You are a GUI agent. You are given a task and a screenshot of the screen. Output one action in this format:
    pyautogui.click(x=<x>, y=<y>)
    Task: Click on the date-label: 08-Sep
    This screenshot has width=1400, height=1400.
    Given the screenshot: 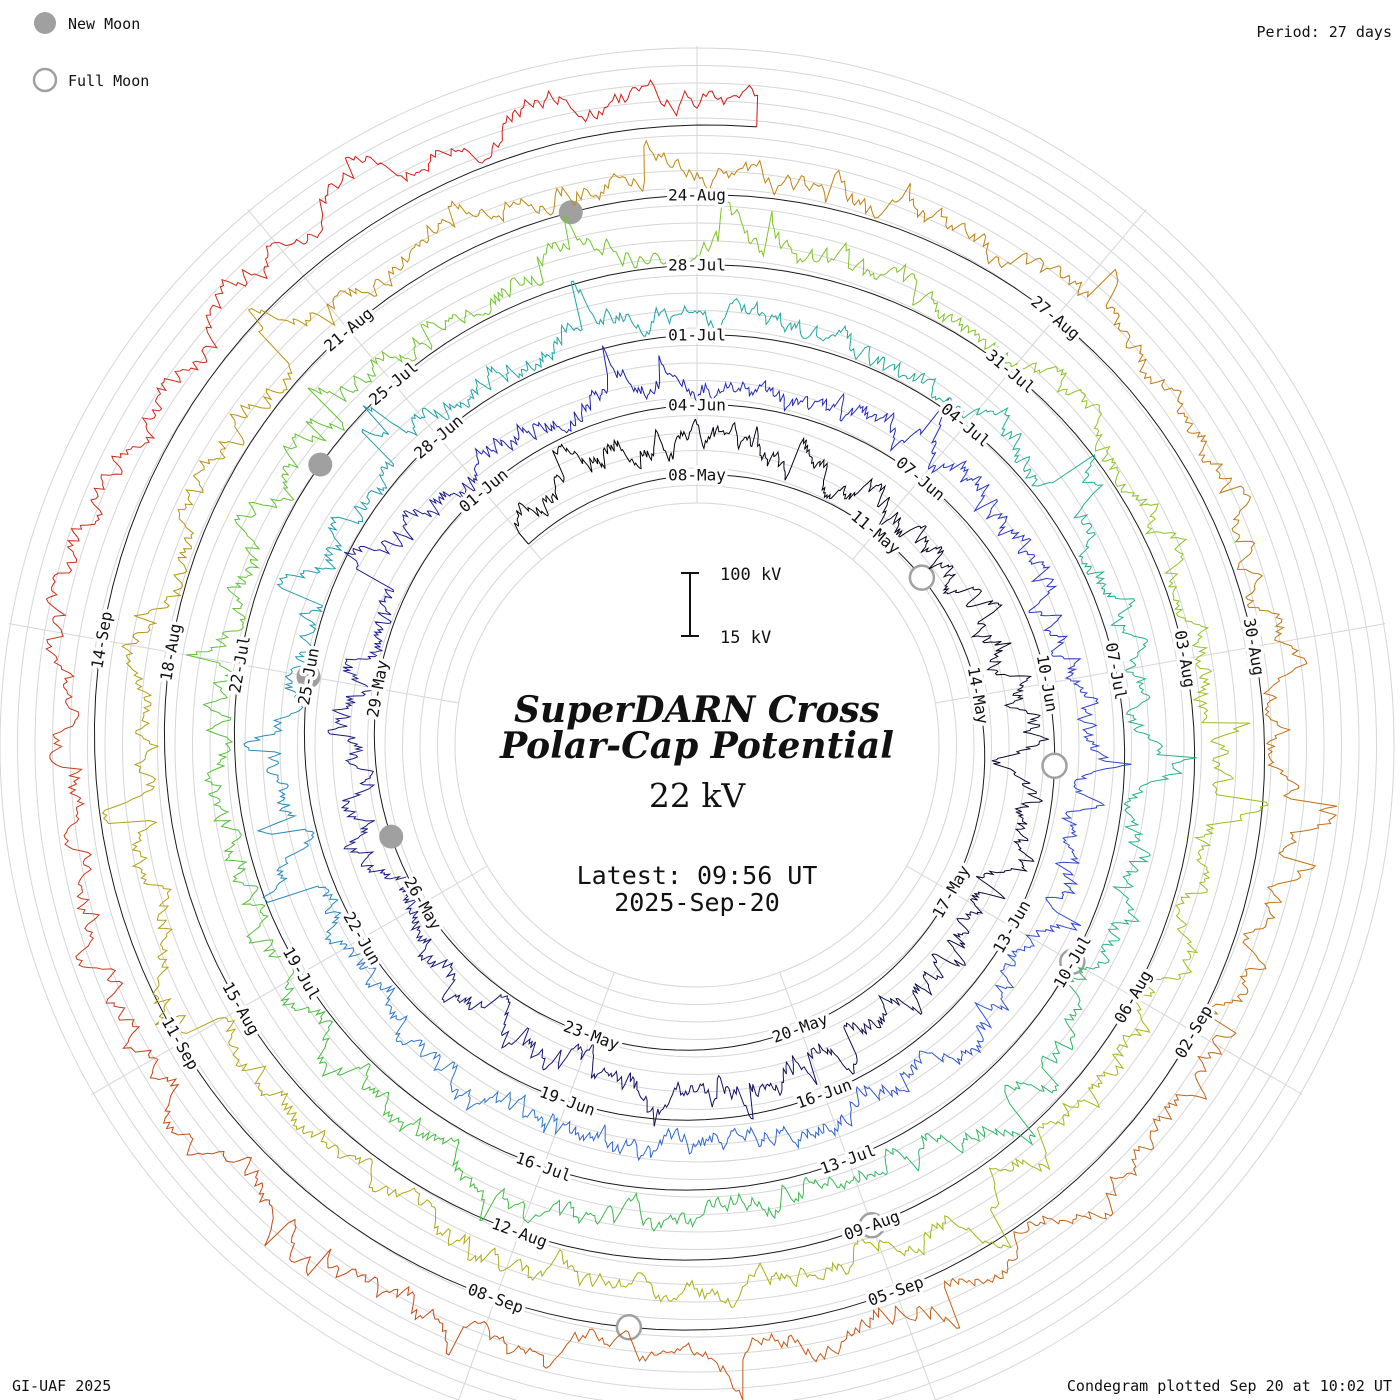 What is the action you would take?
    pyautogui.click(x=495, y=1299)
    